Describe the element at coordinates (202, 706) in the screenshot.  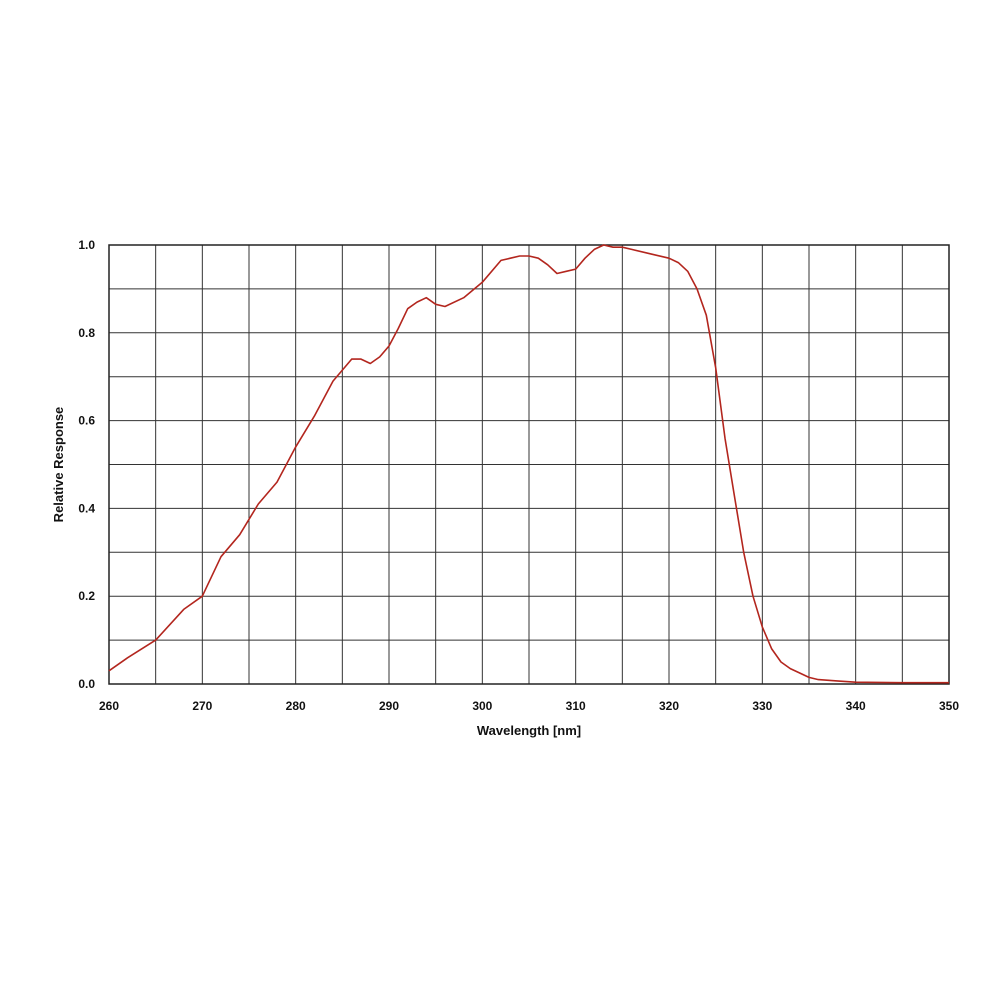
I see `x-tick-label: 270` at that location.